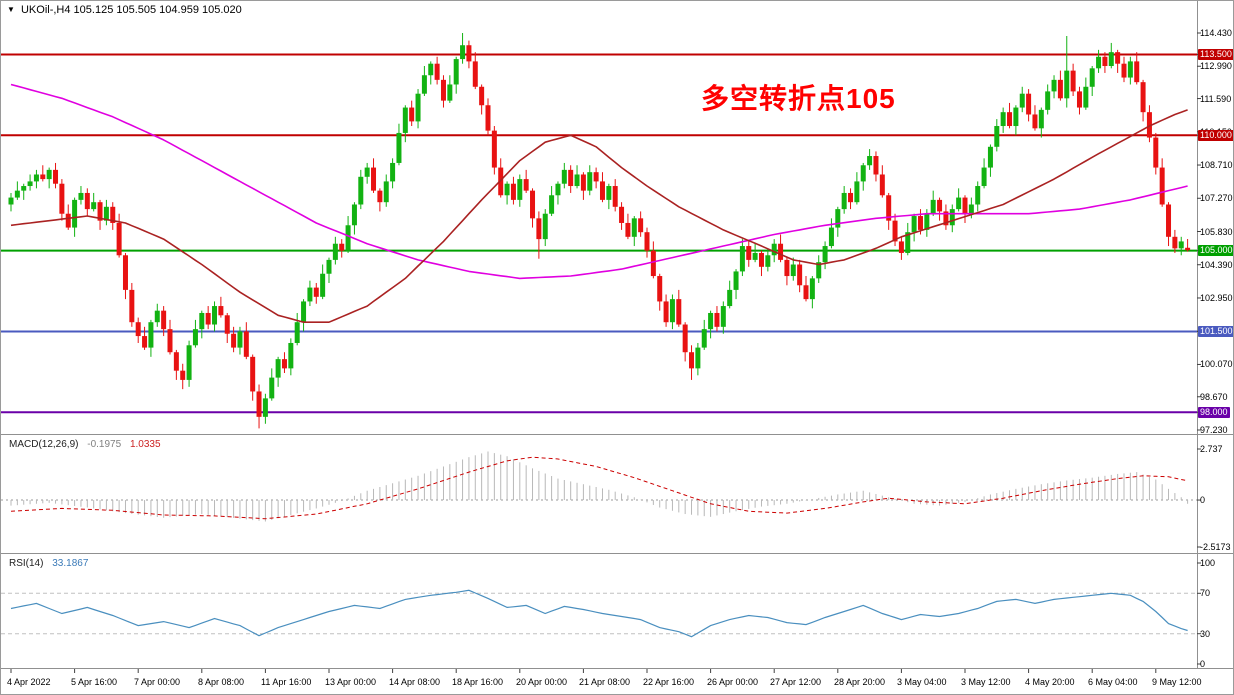  I want to click on time-axis-label: 3 May 12:00, so click(986, 682).